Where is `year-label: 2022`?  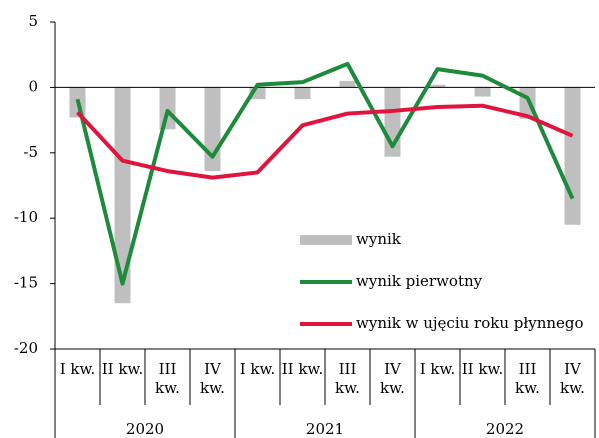
year-label: 2022 is located at coordinates (505, 429).